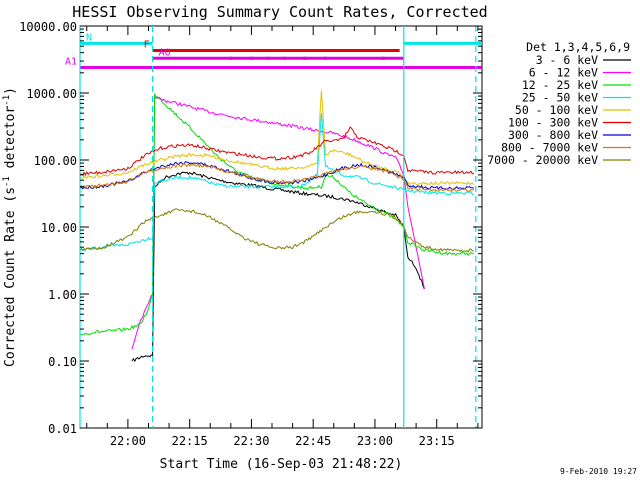  Describe the element at coordinates (567, 60) in the screenshot. I see `legend-label-0: 3 - 6 keV` at that location.